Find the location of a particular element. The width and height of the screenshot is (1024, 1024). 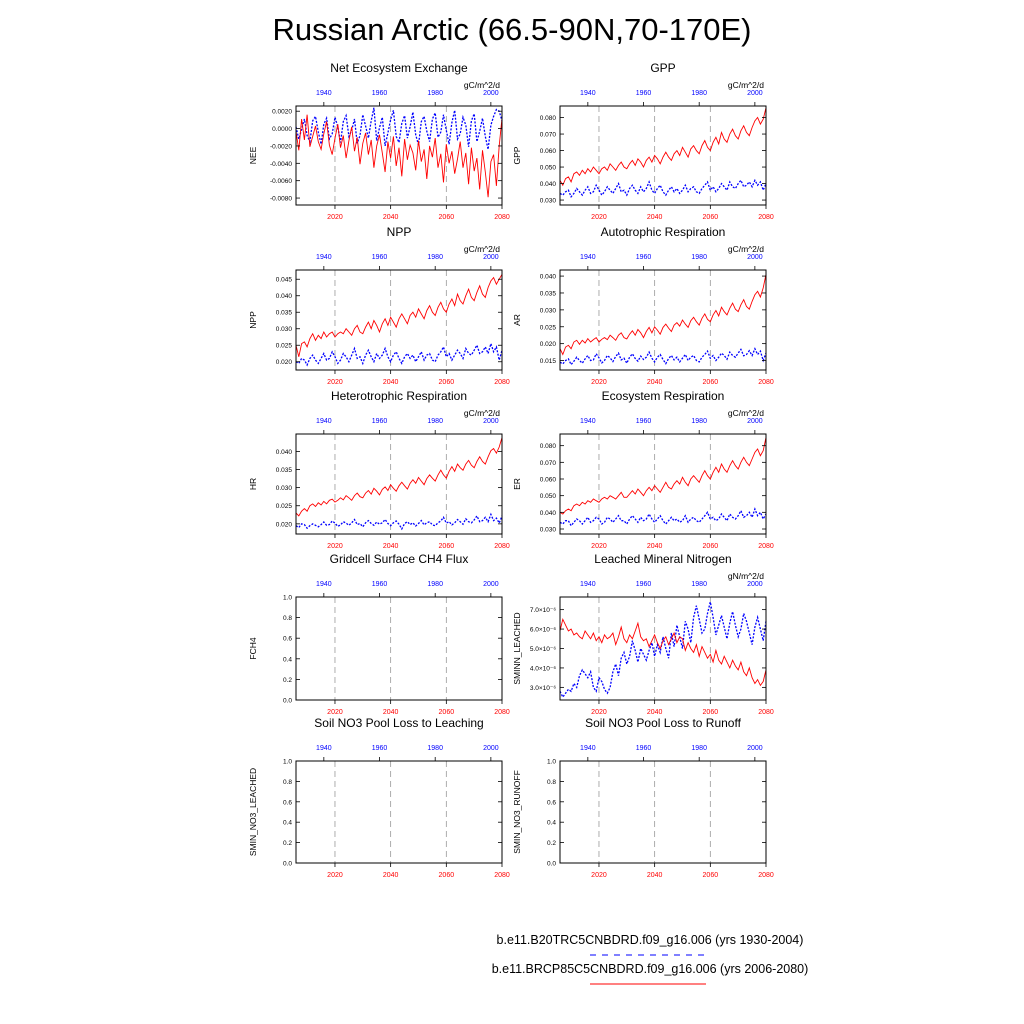

chart-title: Heterotrophic Respiration is located at coordinates (399, 396).